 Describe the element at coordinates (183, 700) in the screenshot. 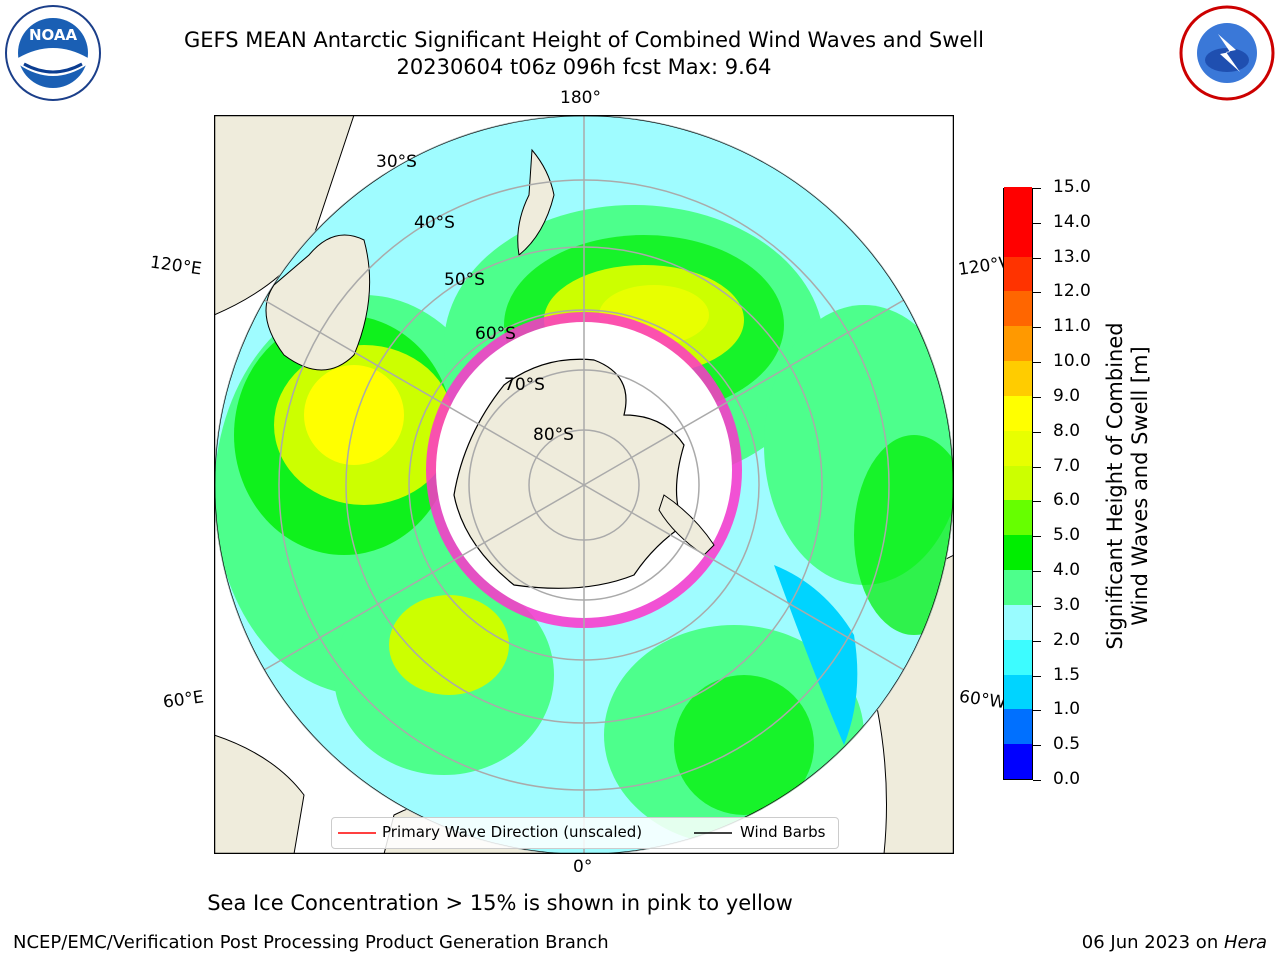

I see `lon-label-60e: 60°E` at that location.